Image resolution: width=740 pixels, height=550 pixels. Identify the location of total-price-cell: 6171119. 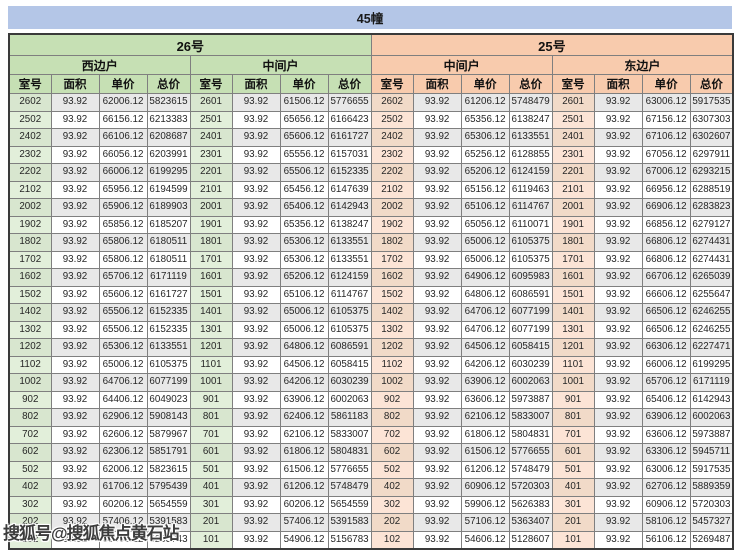
(168, 277).